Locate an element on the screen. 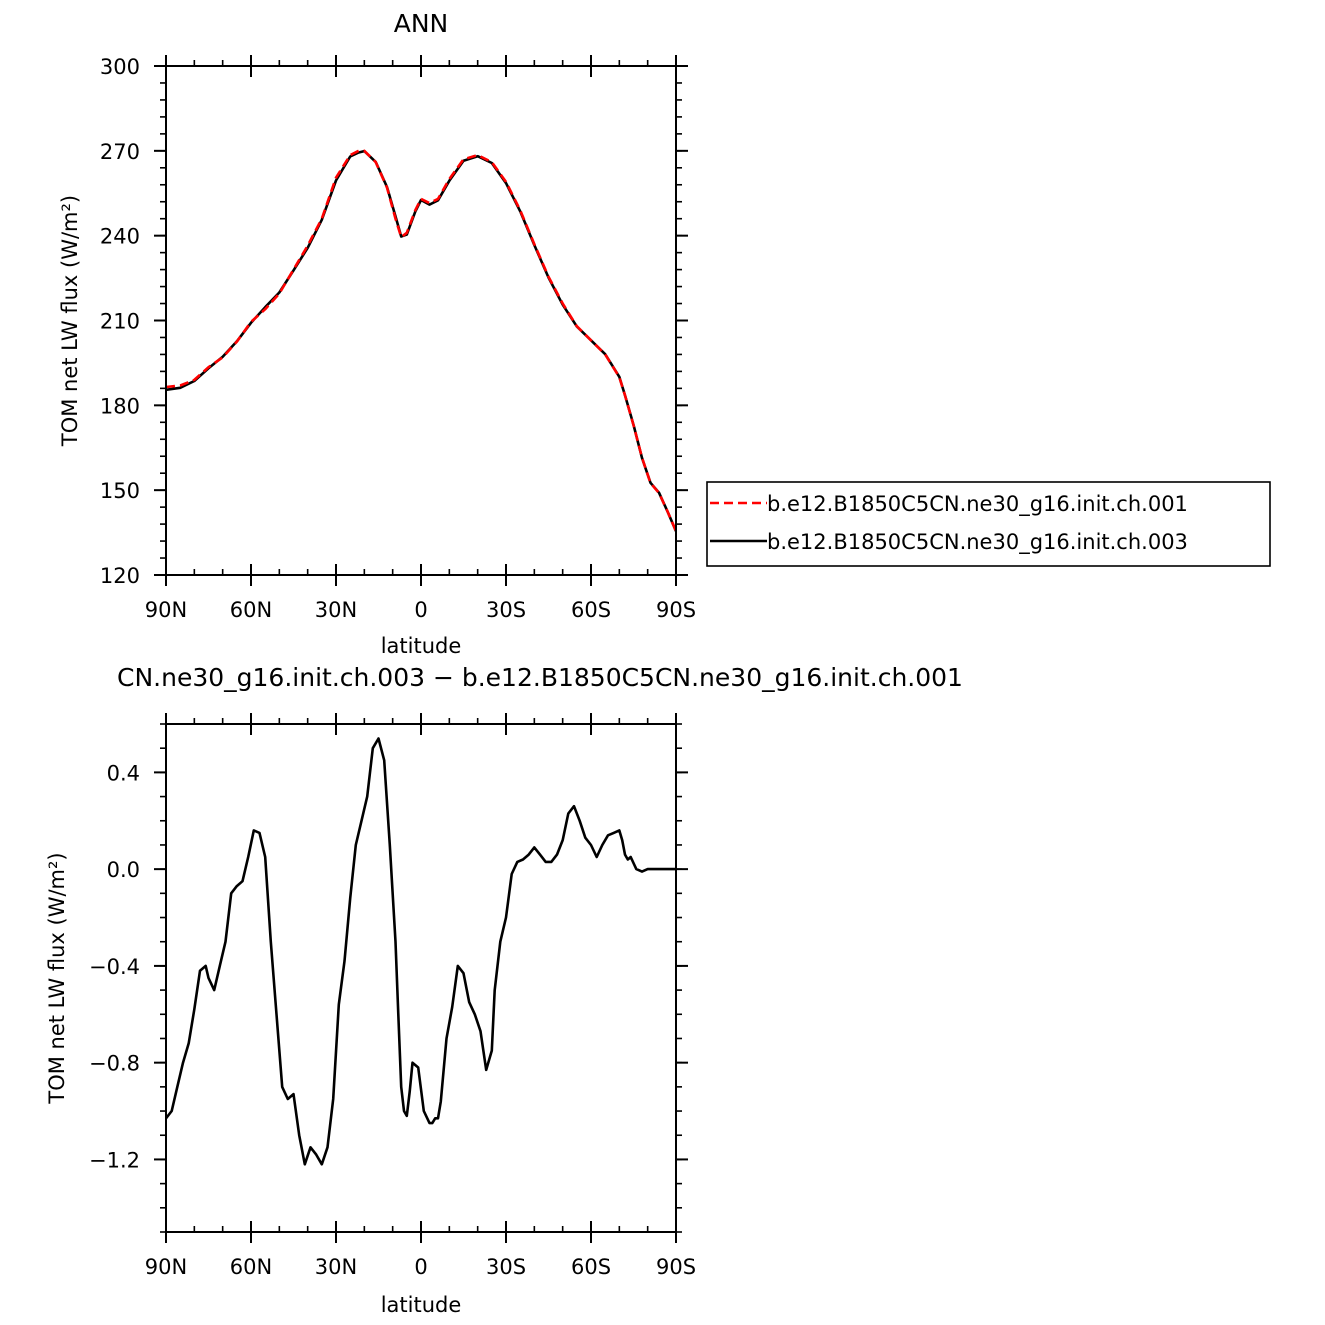  y-tick-label: 300 is located at coordinates (120, 67).